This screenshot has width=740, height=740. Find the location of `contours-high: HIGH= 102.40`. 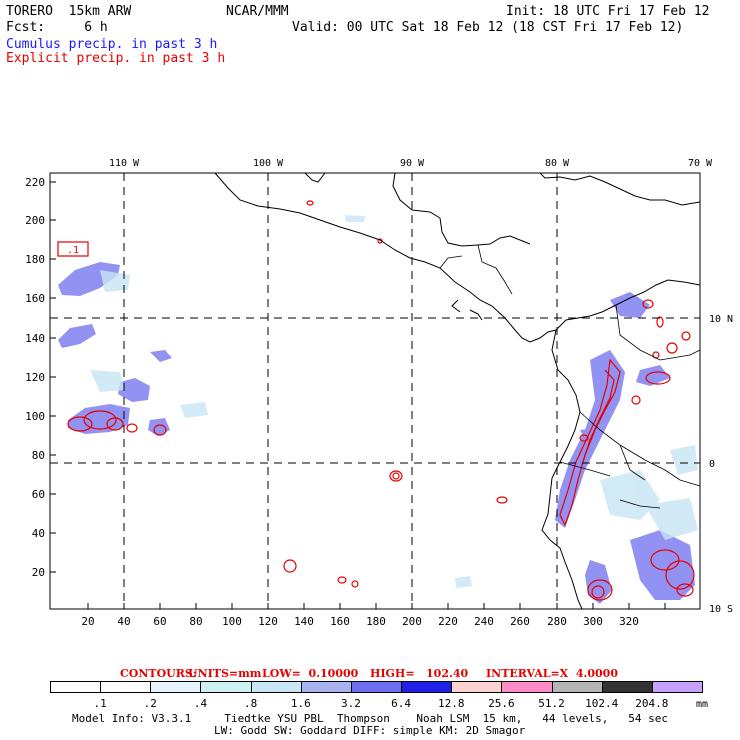

contours-high: HIGH= 102.40 is located at coordinates (419, 673).